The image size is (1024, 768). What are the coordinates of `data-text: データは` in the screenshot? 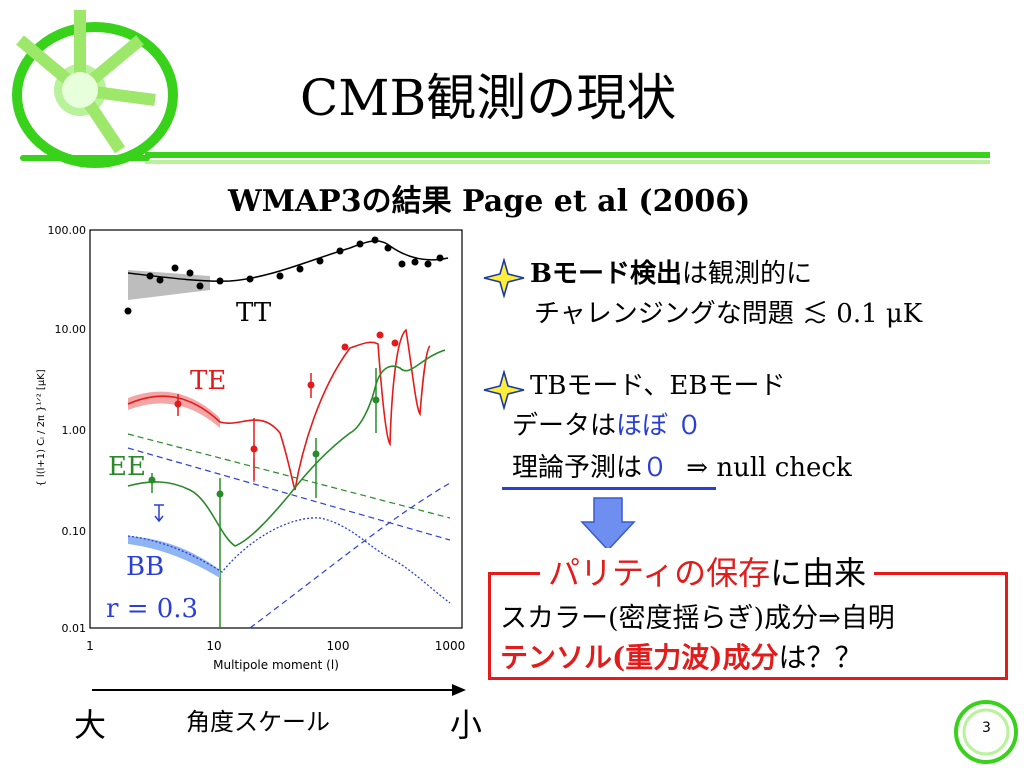 It's located at (564, 426).